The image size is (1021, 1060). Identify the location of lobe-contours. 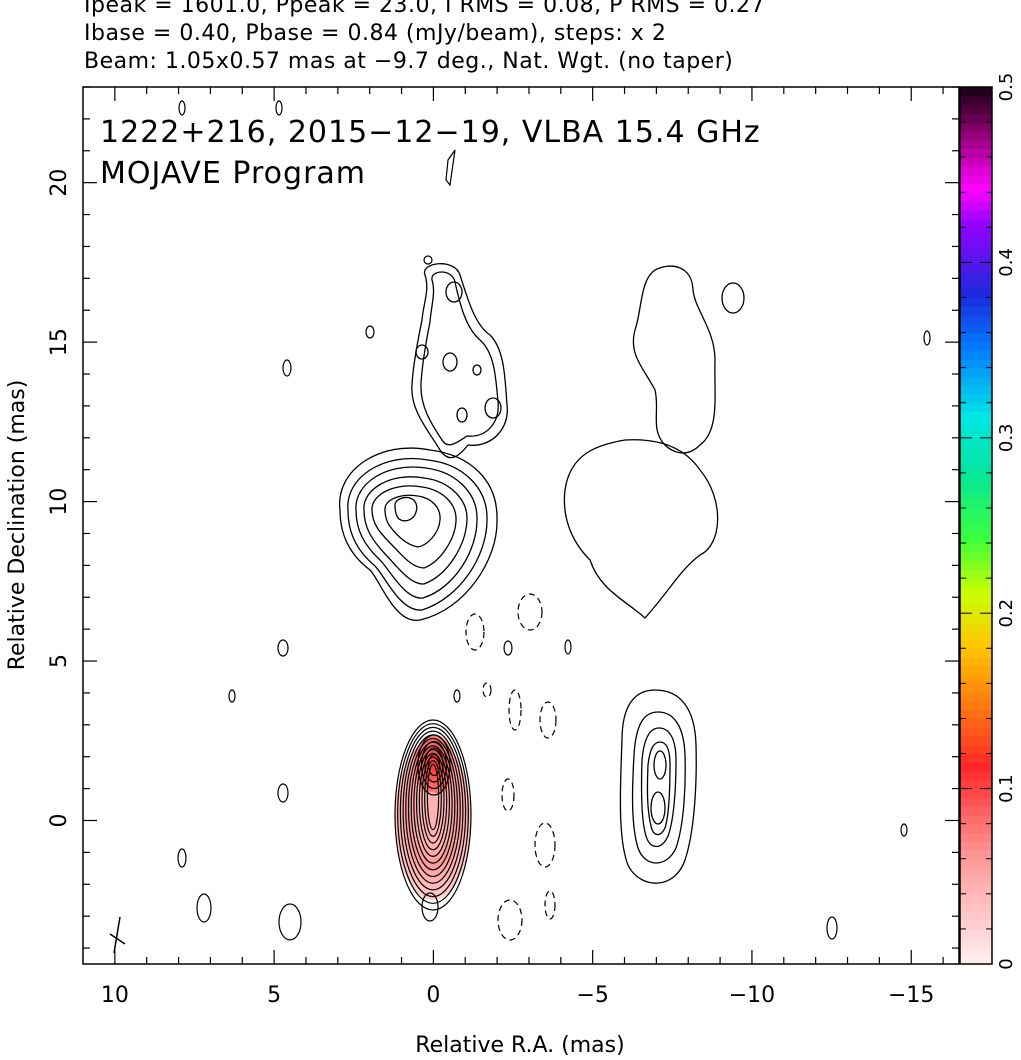
(418, 534).